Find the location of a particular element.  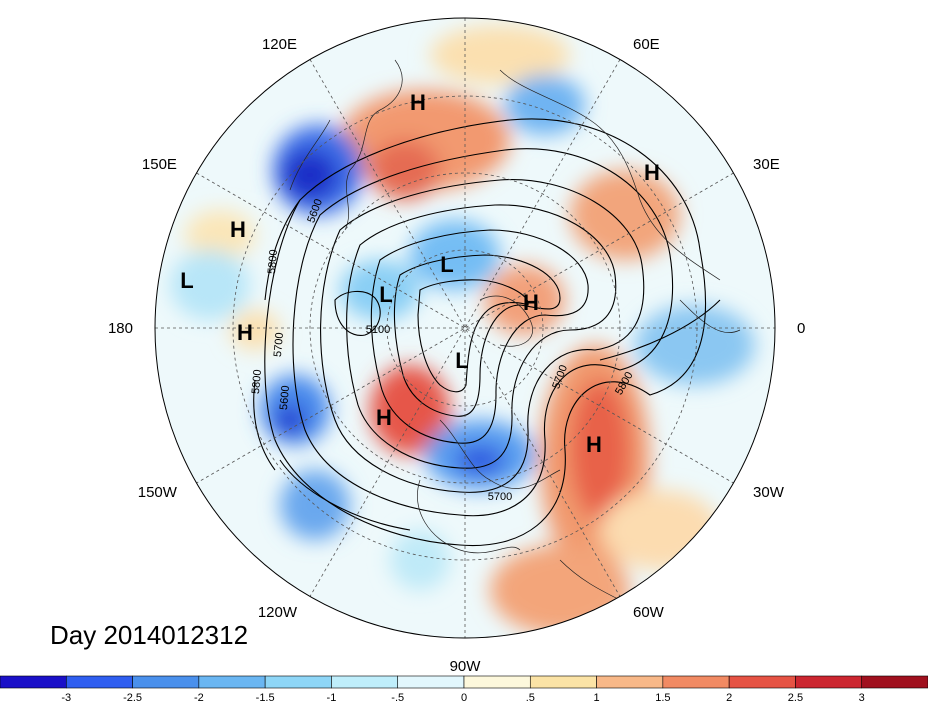

lon-label-3: 0 is located at coordinates (801, 328).